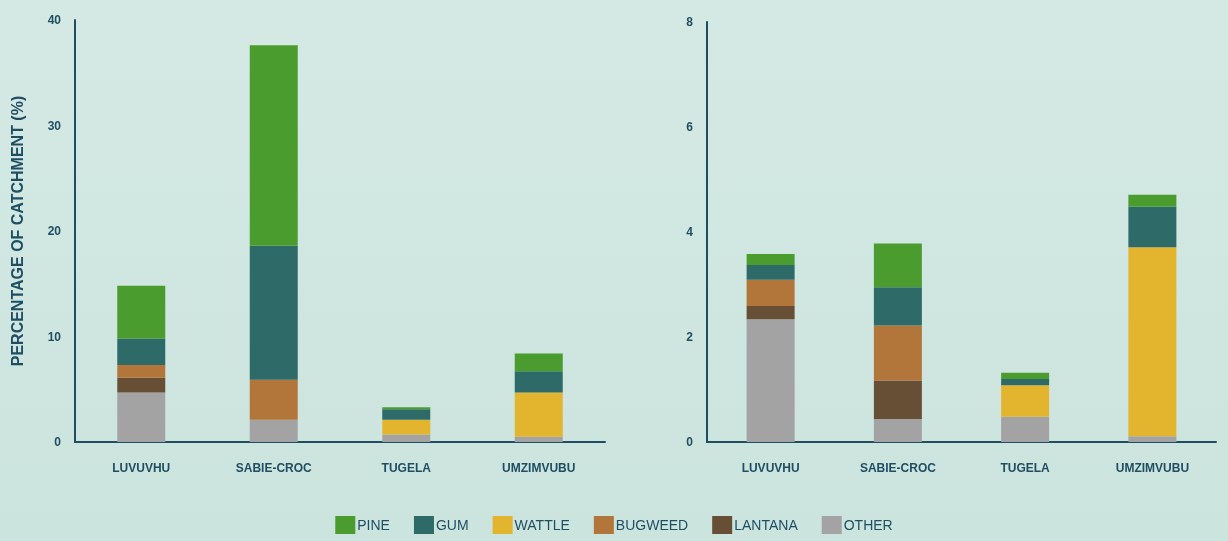 The width and height of the screenshot is (1228, 541). What do you see at coordinates (54, 20) in the screenshot?
I see `y-tick-label: 40` at bounding box center [54, 20].